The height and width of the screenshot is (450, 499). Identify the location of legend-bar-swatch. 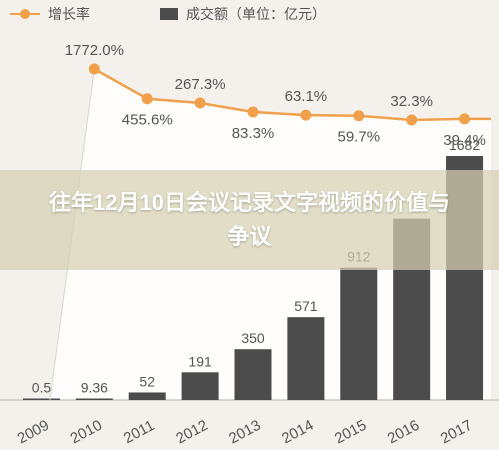
(169, 14).